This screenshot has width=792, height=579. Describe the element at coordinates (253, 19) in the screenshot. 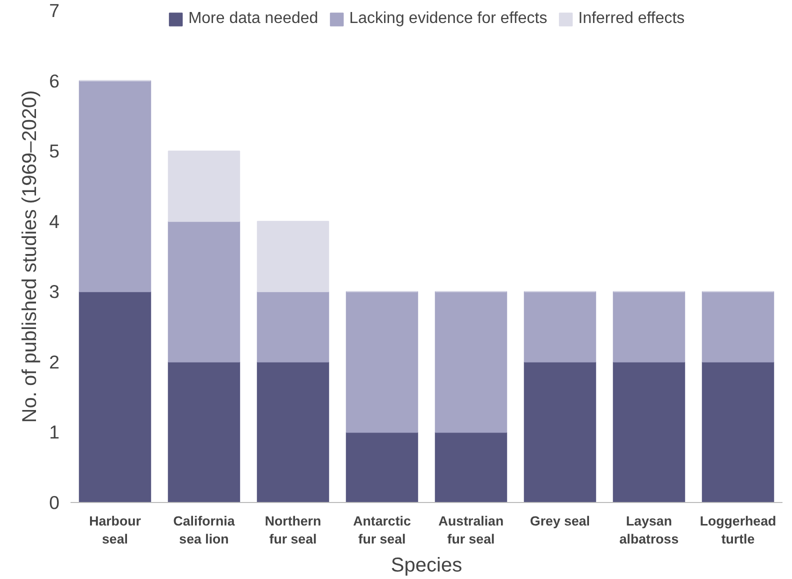

I see `legend-label: More data needed` at that location.